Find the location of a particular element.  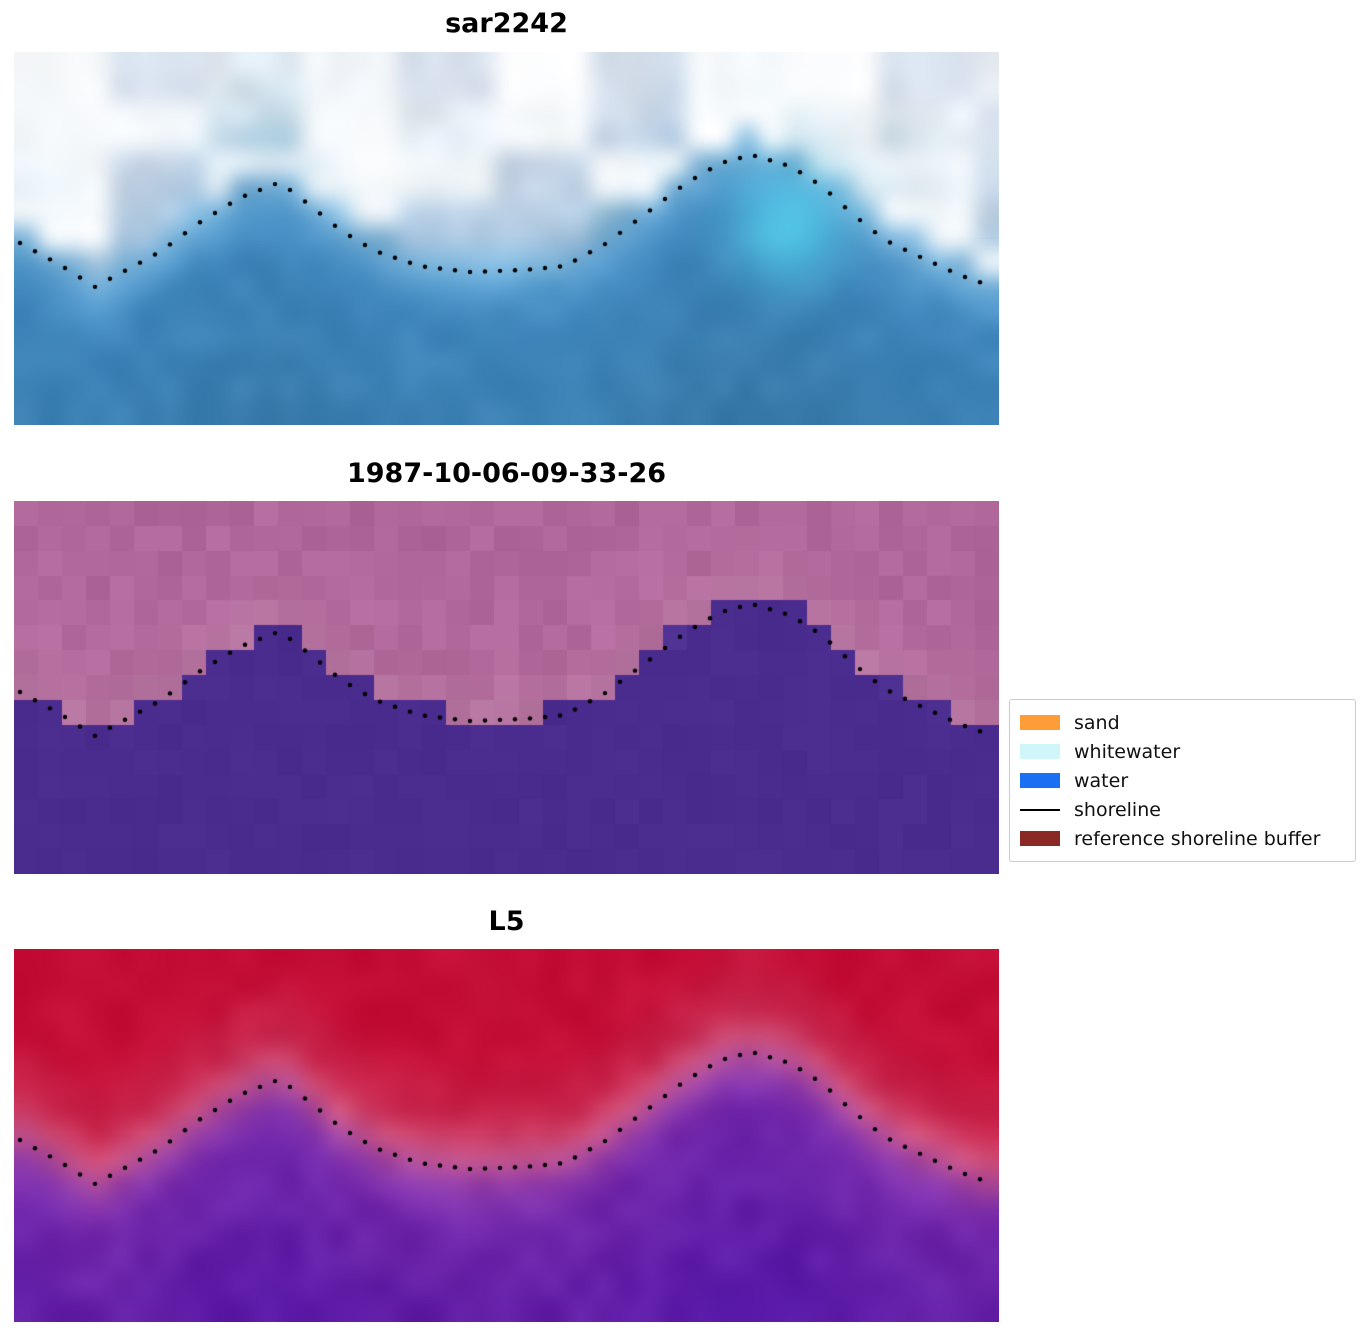

legend-label-shoreline: shoreline is located at coordinates (1117, 809).